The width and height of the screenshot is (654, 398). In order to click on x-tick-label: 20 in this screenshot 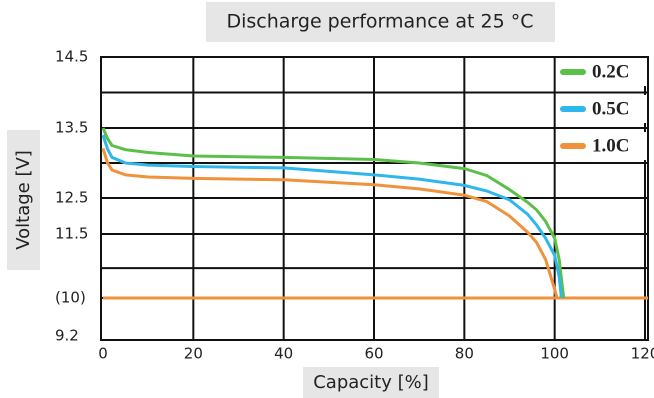, I will do `click(193, 354)`.